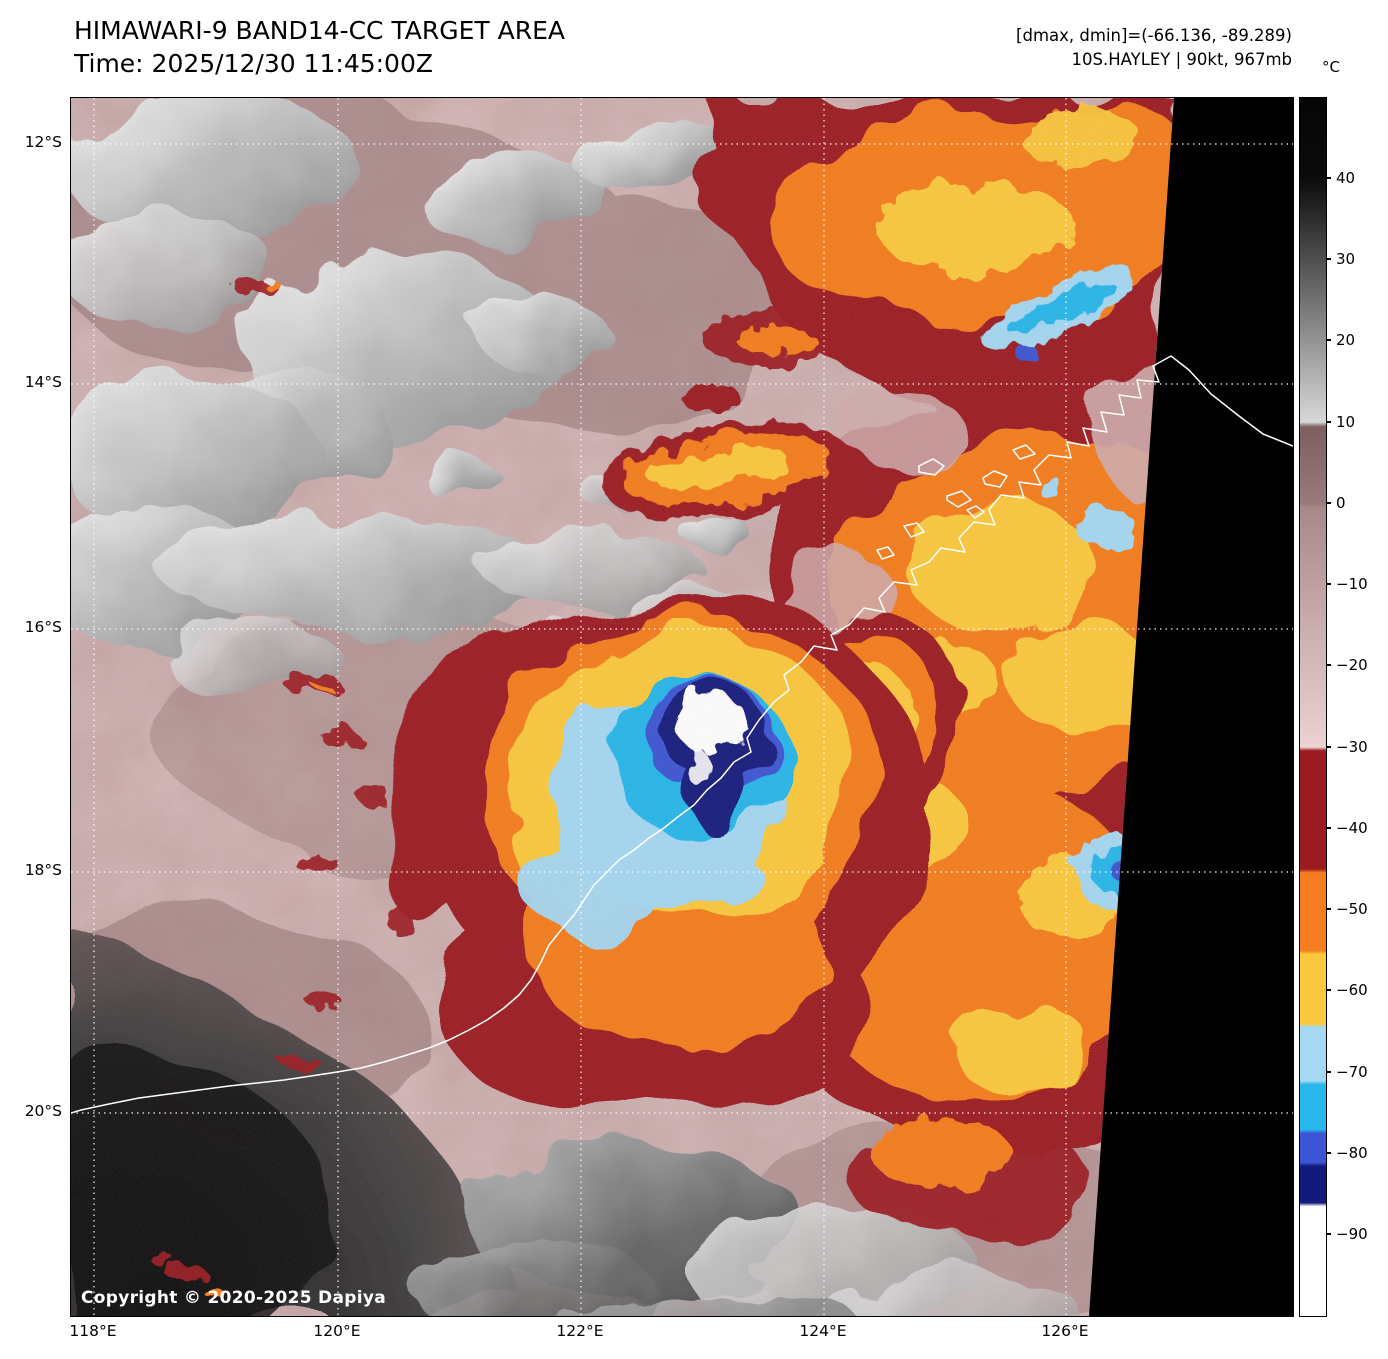  I want to click on page-title: HIMAWARI-9 BAND14-CC TARGET AREA, so click(320, 30).